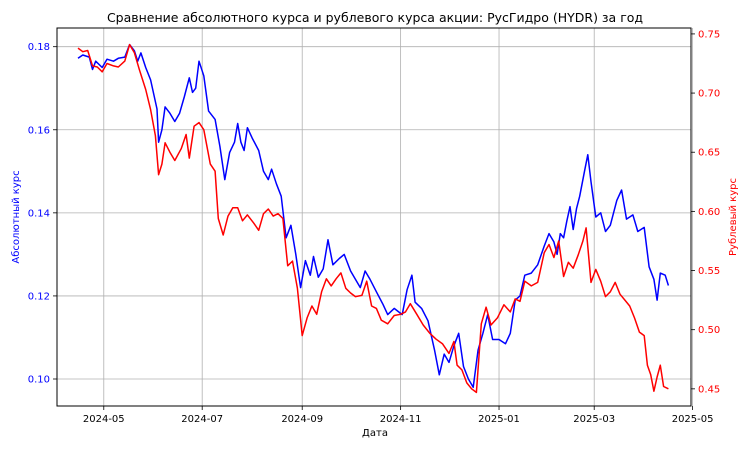 Image resolution: width=750 pixels, height=454 pixels. Describe the element at coordinates (39, 296) in the screenshot. I see `y-left-tick-label: 0.12` at that location.